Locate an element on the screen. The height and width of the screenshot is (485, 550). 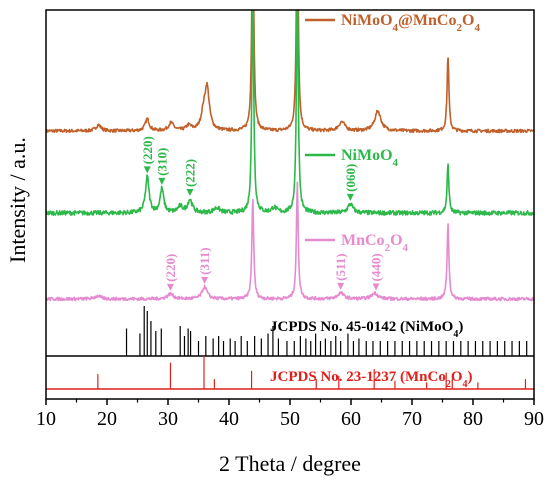
x-axis-title: 2 Theta / degree is located at coordinates (290, 463).